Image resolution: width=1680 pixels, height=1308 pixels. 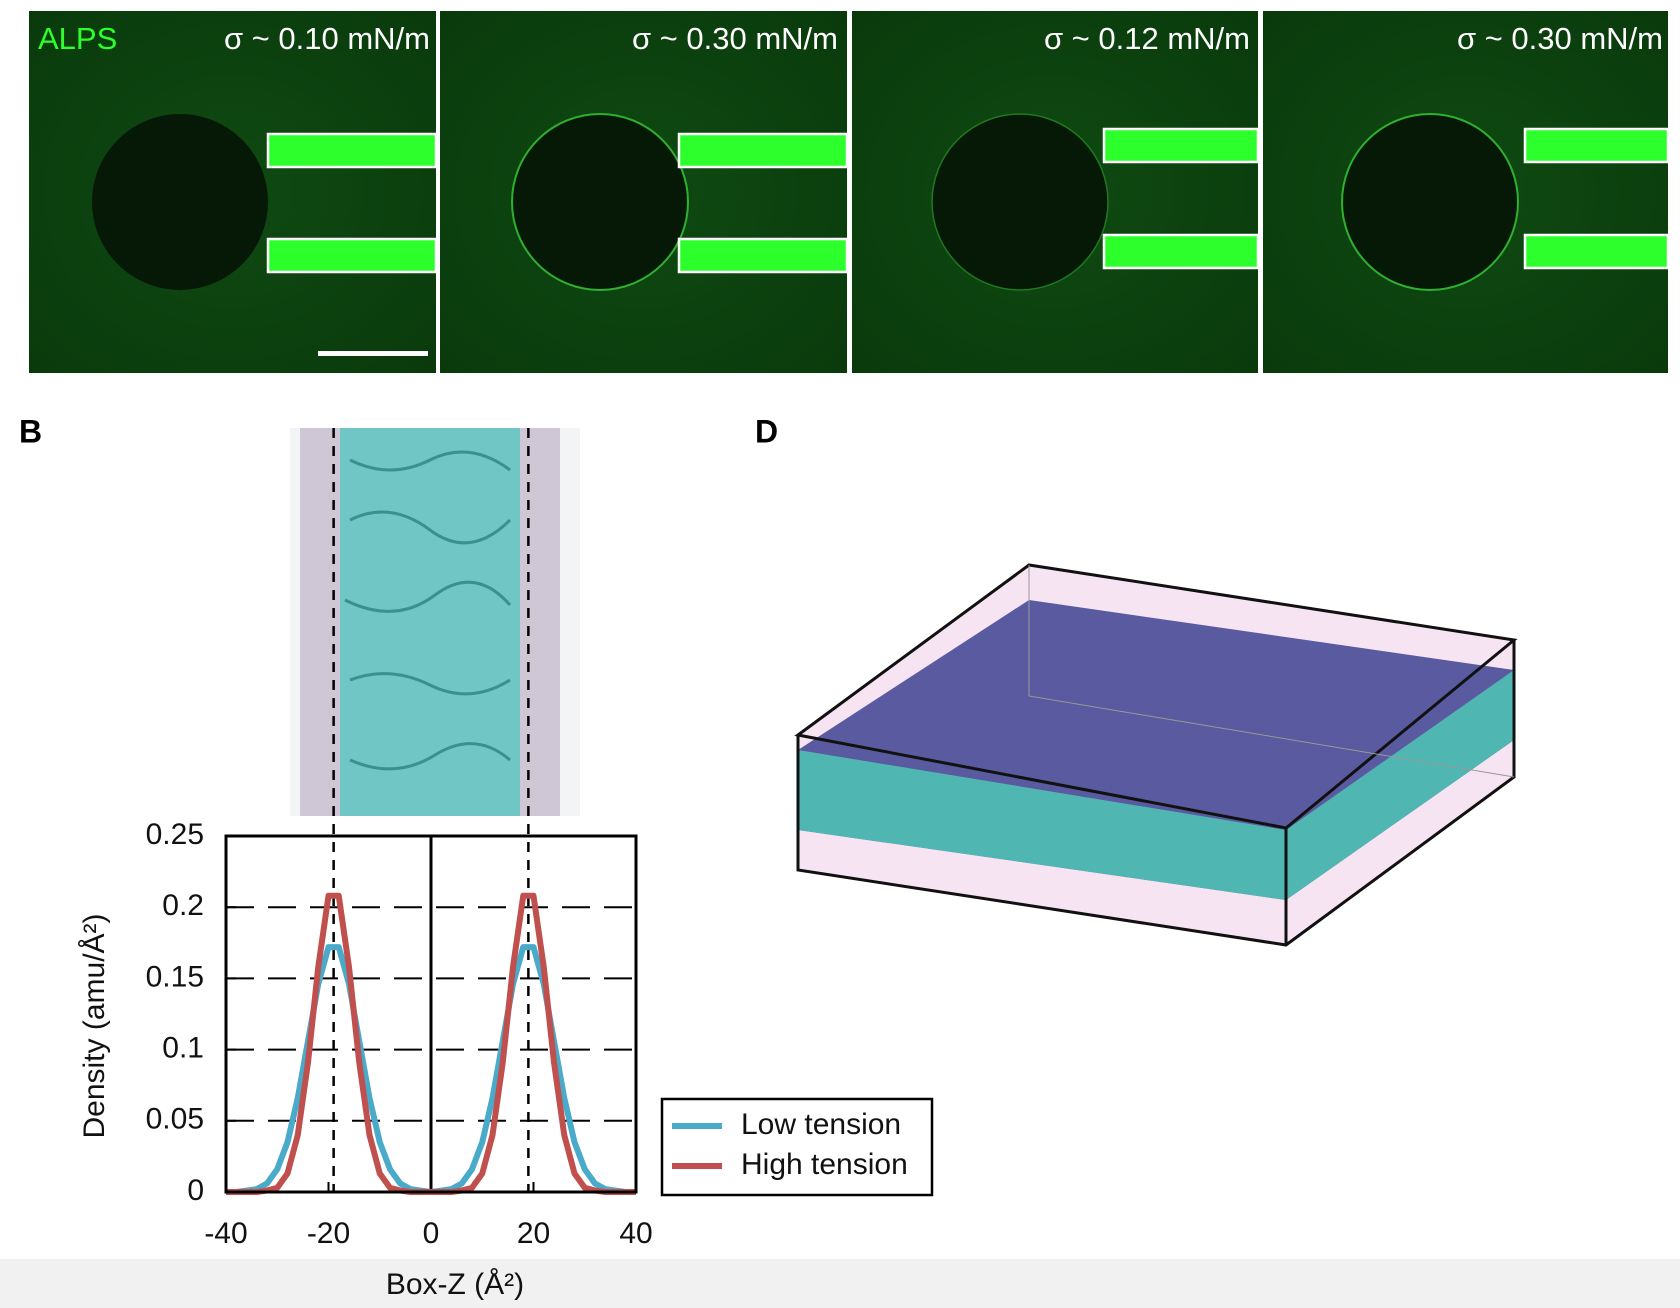 I want to click on md-box-render, so click(x=1156, y=755).